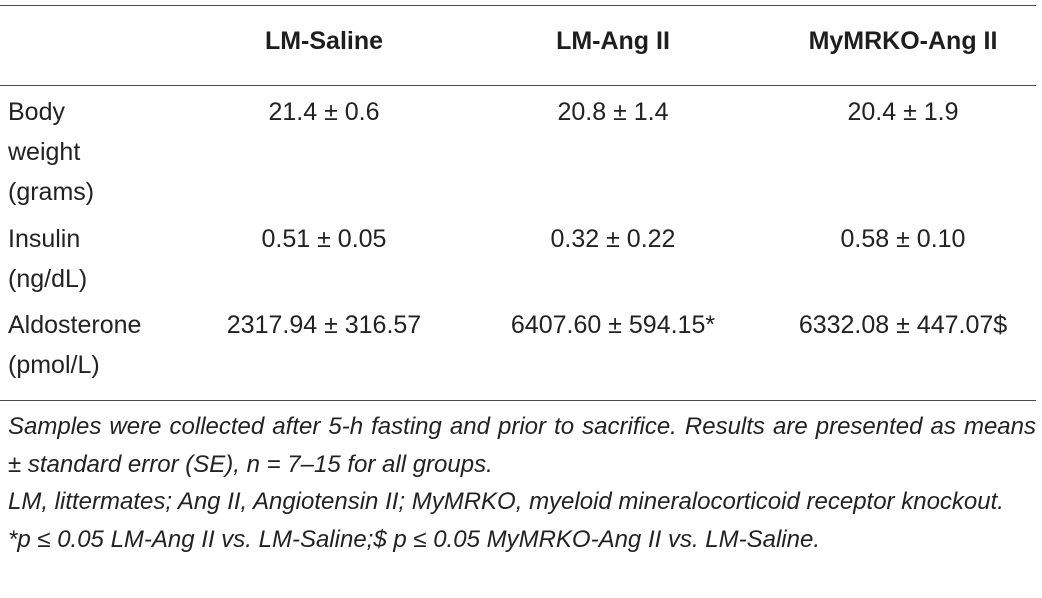  What do you see at coordinates (324, 239) in the screenshot?
I see `cell-insulin-lm-saline: 0.51 ± 0.05` at bounding box center [324, 239].